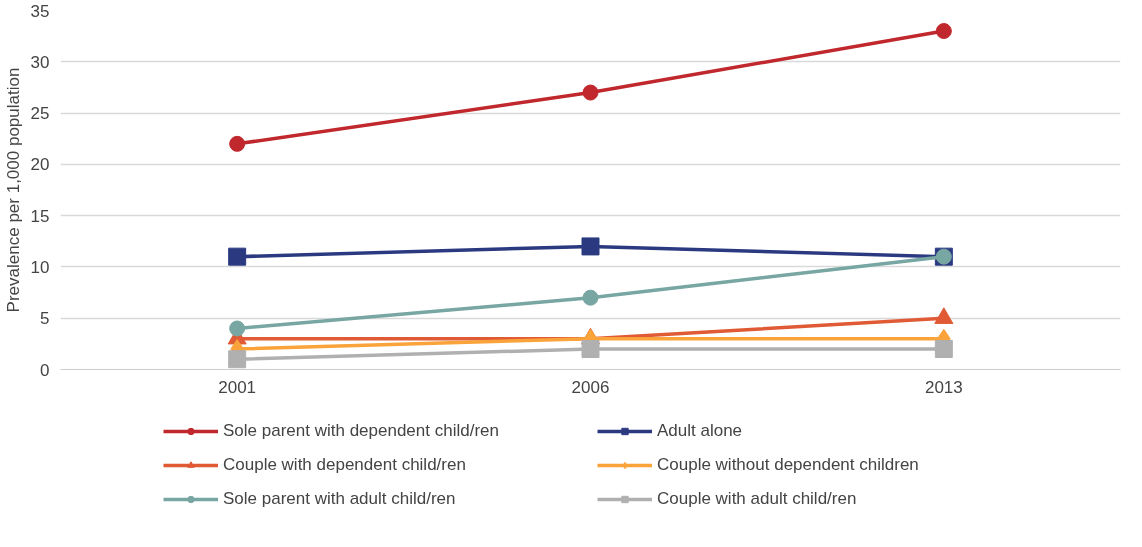 The width and height of the screenshot is (1142, 547). I want to click on x-tick-label: 2013, so click(943, 387).